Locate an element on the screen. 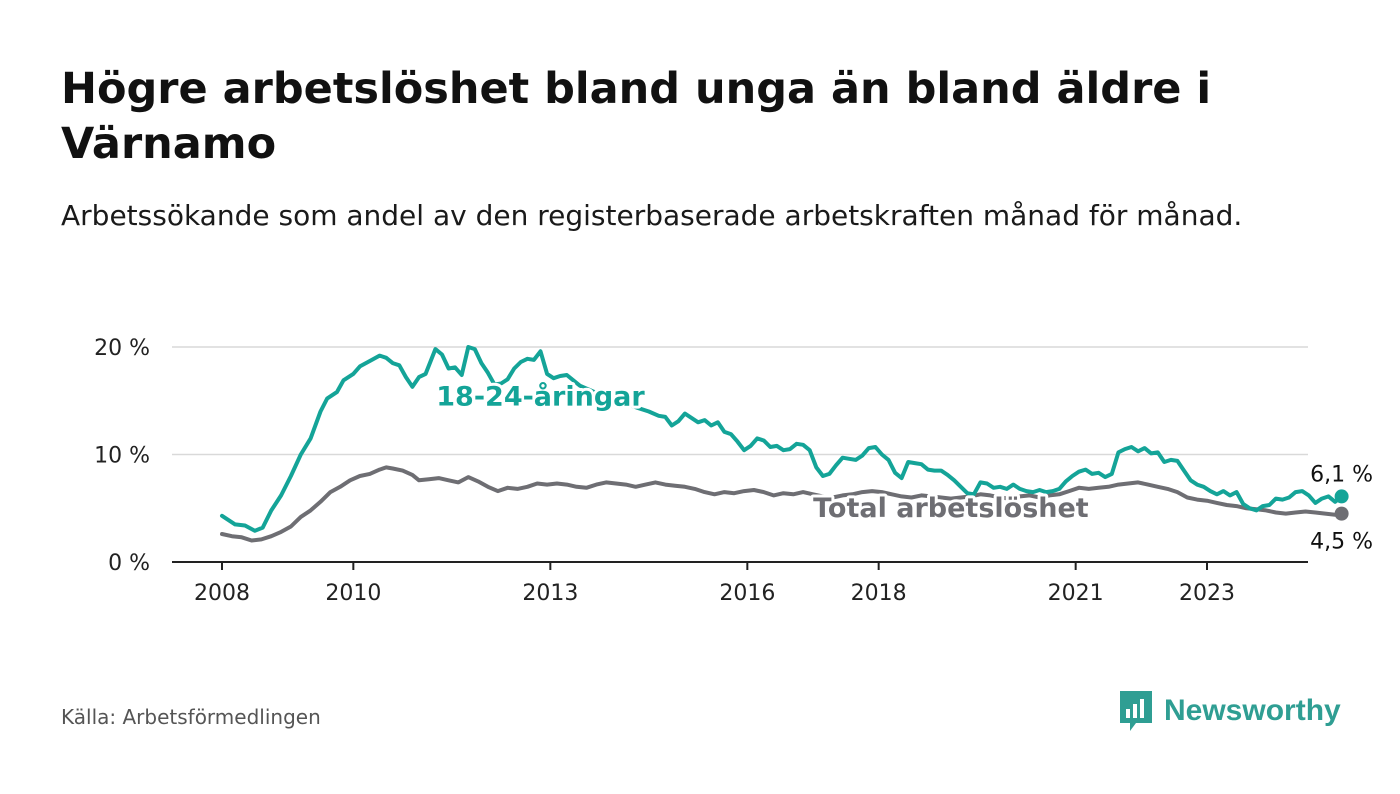  gridlines is located at coordinates (740, 401).